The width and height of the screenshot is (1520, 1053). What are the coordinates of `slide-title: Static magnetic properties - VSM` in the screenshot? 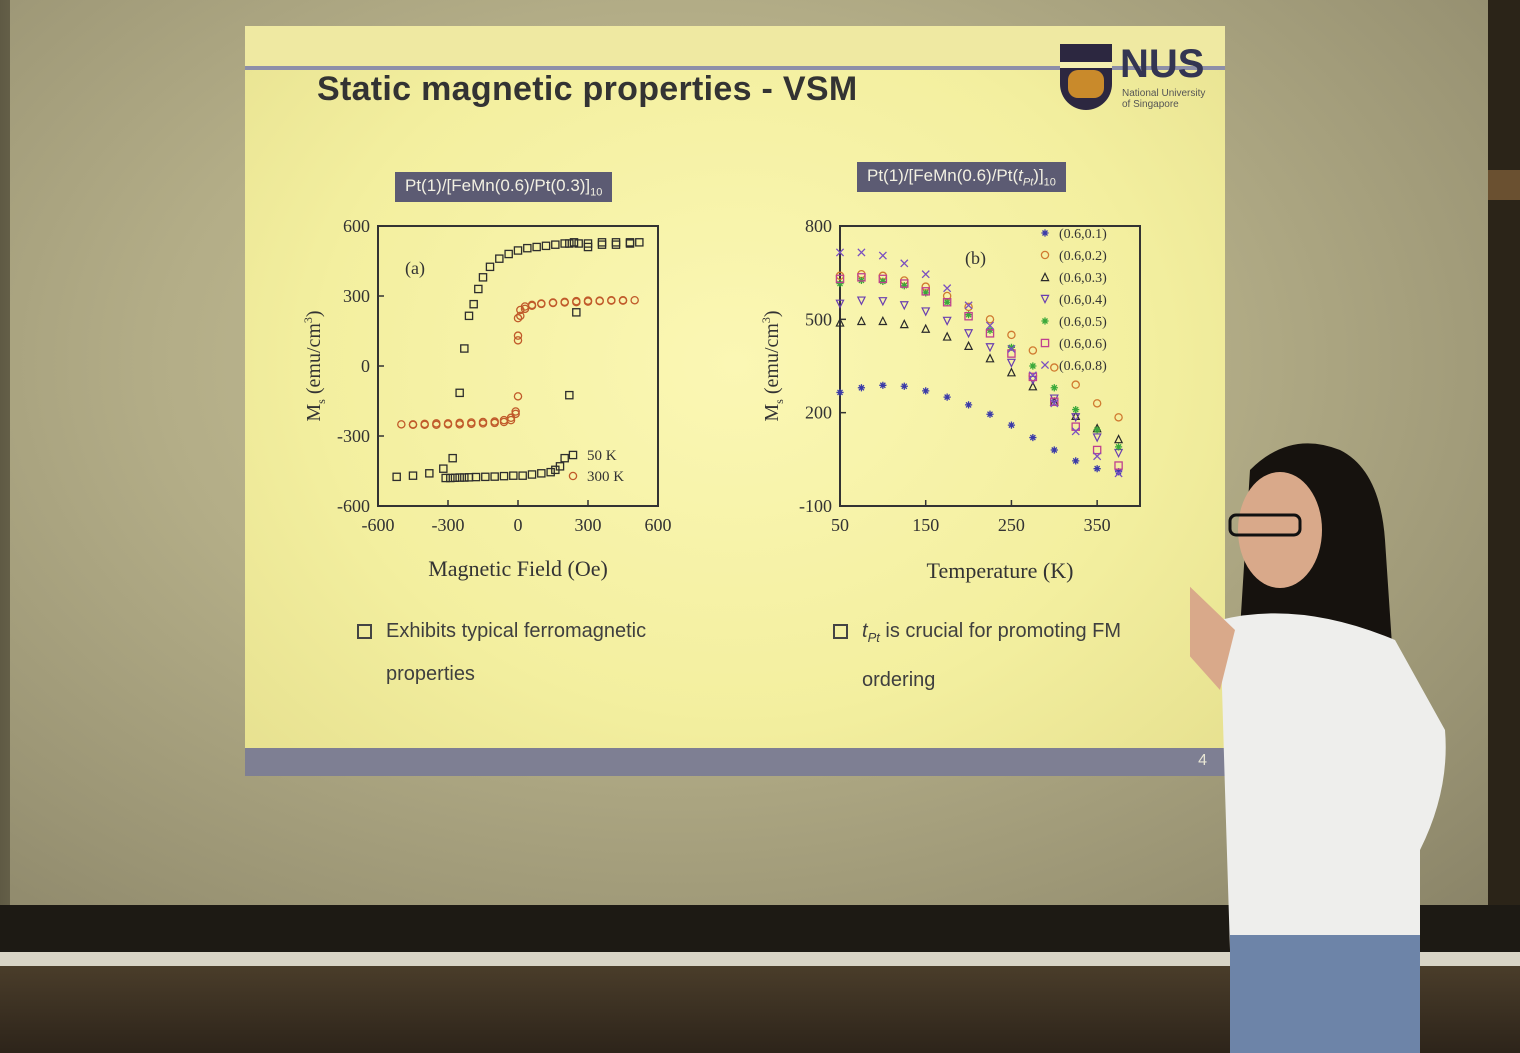 It's located at (587, 89).